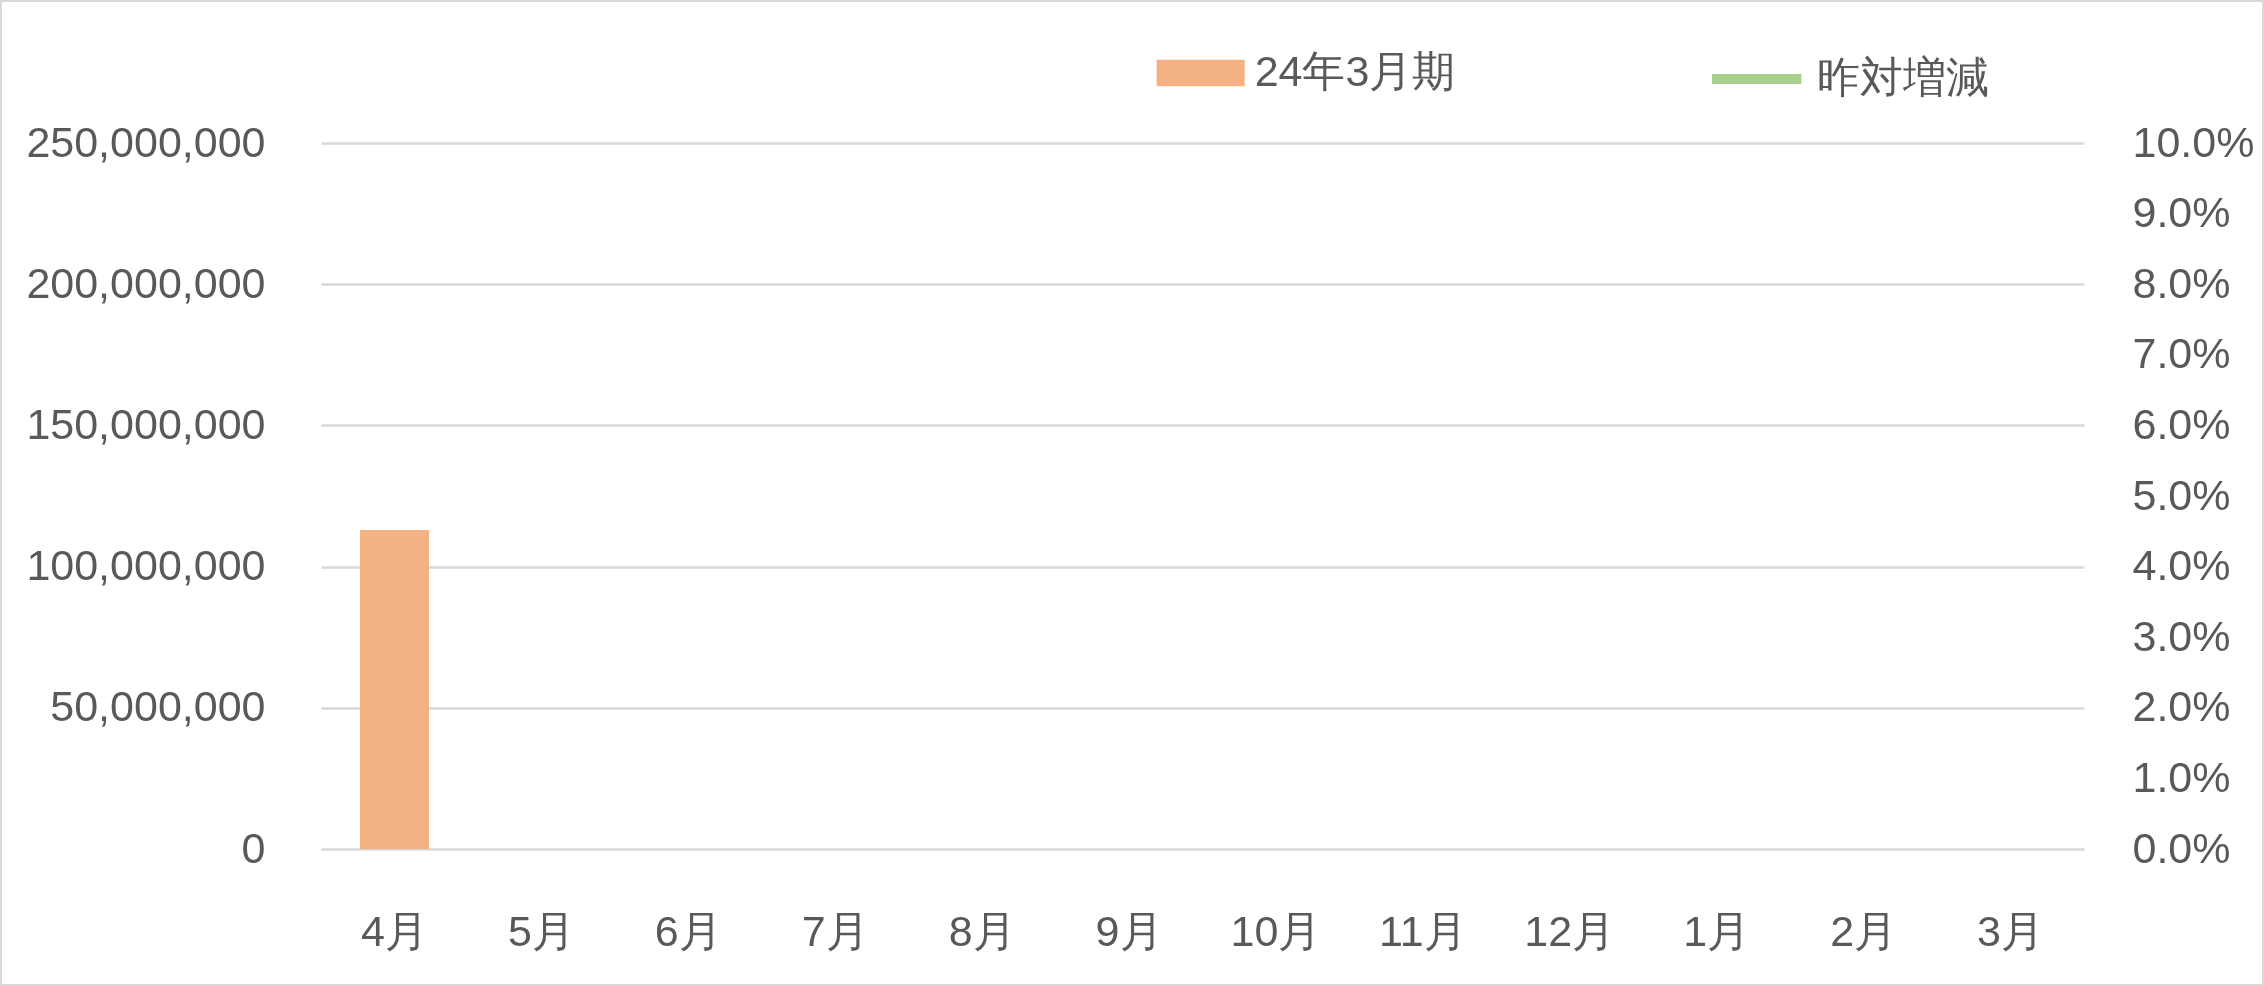 This screenshot has height=986, width=2264. I want to click on x-tick-label: 9月, so click(1129, 930).